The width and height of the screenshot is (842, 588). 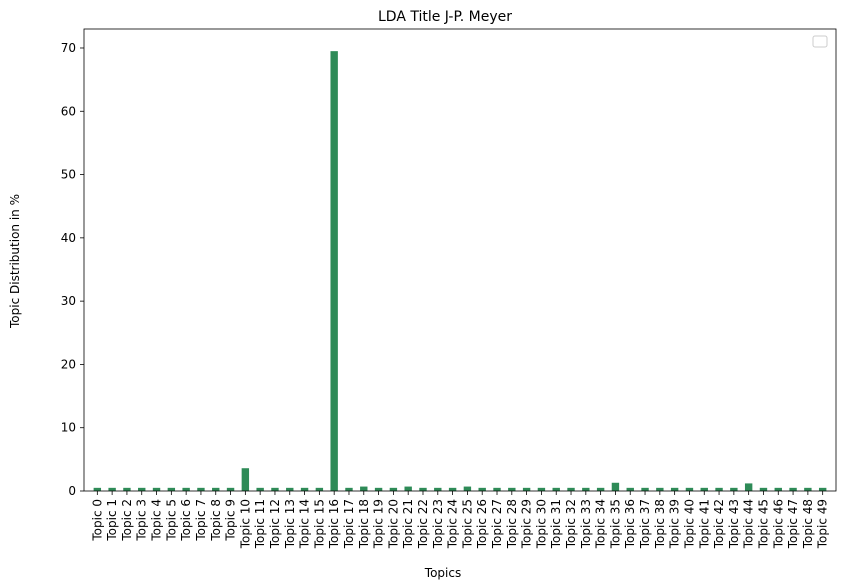 I want to click on x-tick-label: Topic 40, so click(x=689, y=524).